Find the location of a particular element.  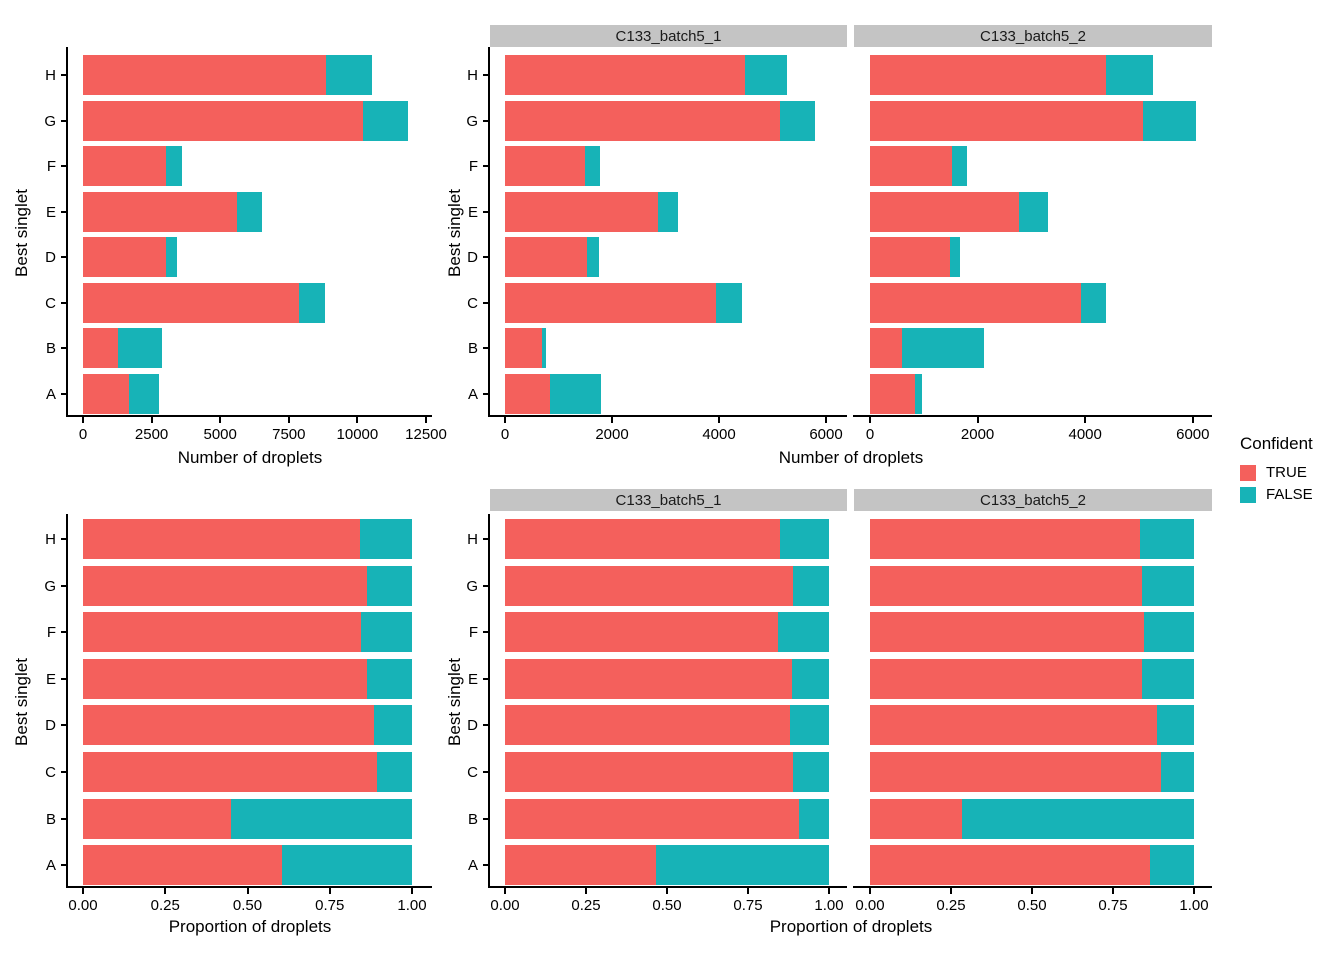

y-tick-counts-batch5-1-B is located at coordinates (485, 348).